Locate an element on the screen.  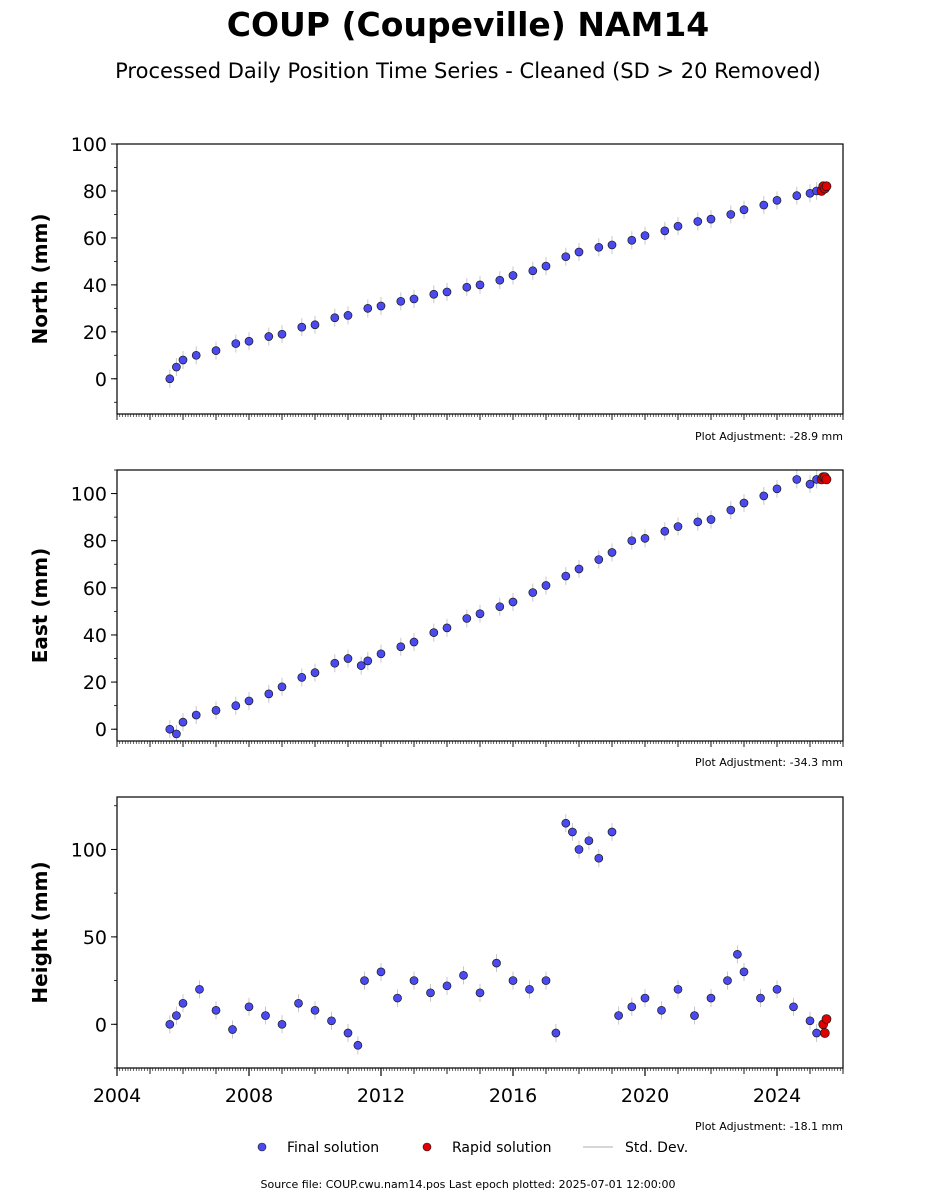
y-tick-label: 60 is located at coordinates (95, 589).